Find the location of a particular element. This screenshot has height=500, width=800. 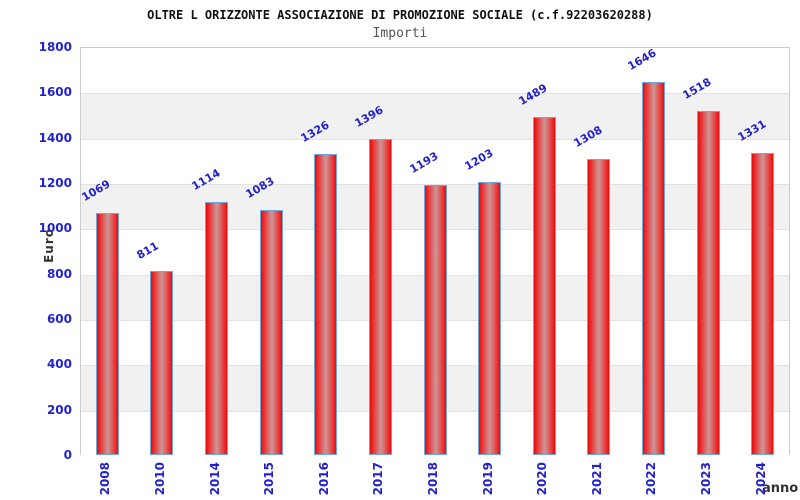

y-tick-label: 400 is located at coordinates (59, 364).